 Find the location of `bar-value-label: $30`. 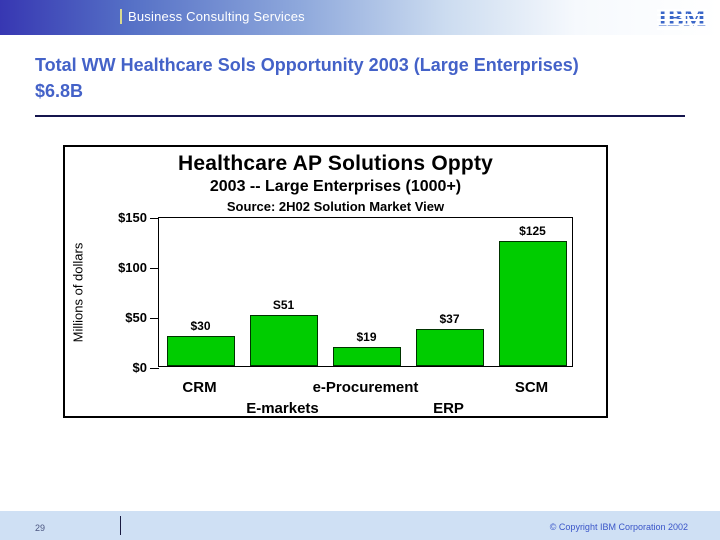

bar-value-label: $30 is located at coordinates (200, 326).